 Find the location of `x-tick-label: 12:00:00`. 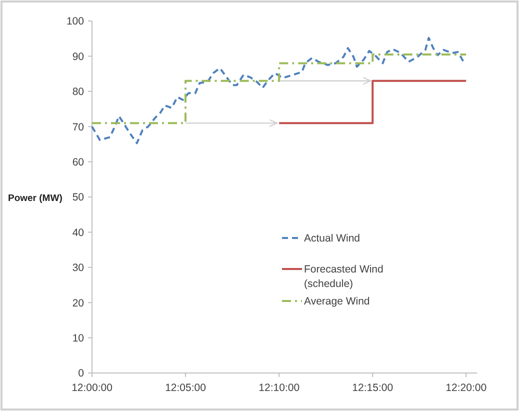

x-tick-label: 12:00:00 is located at coordinates (92, 388).